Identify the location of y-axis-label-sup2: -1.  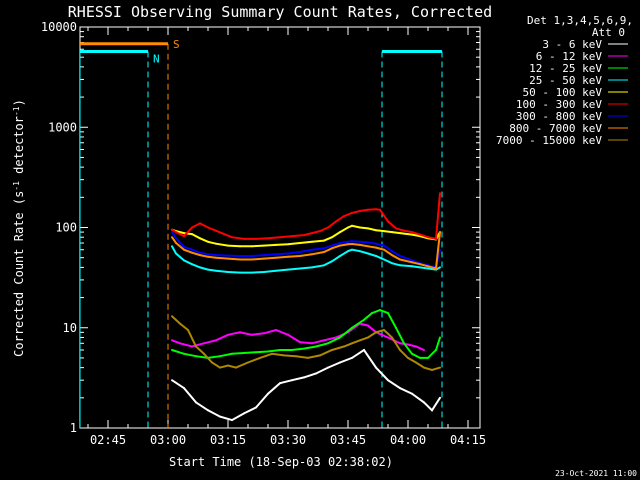
(16, 111).